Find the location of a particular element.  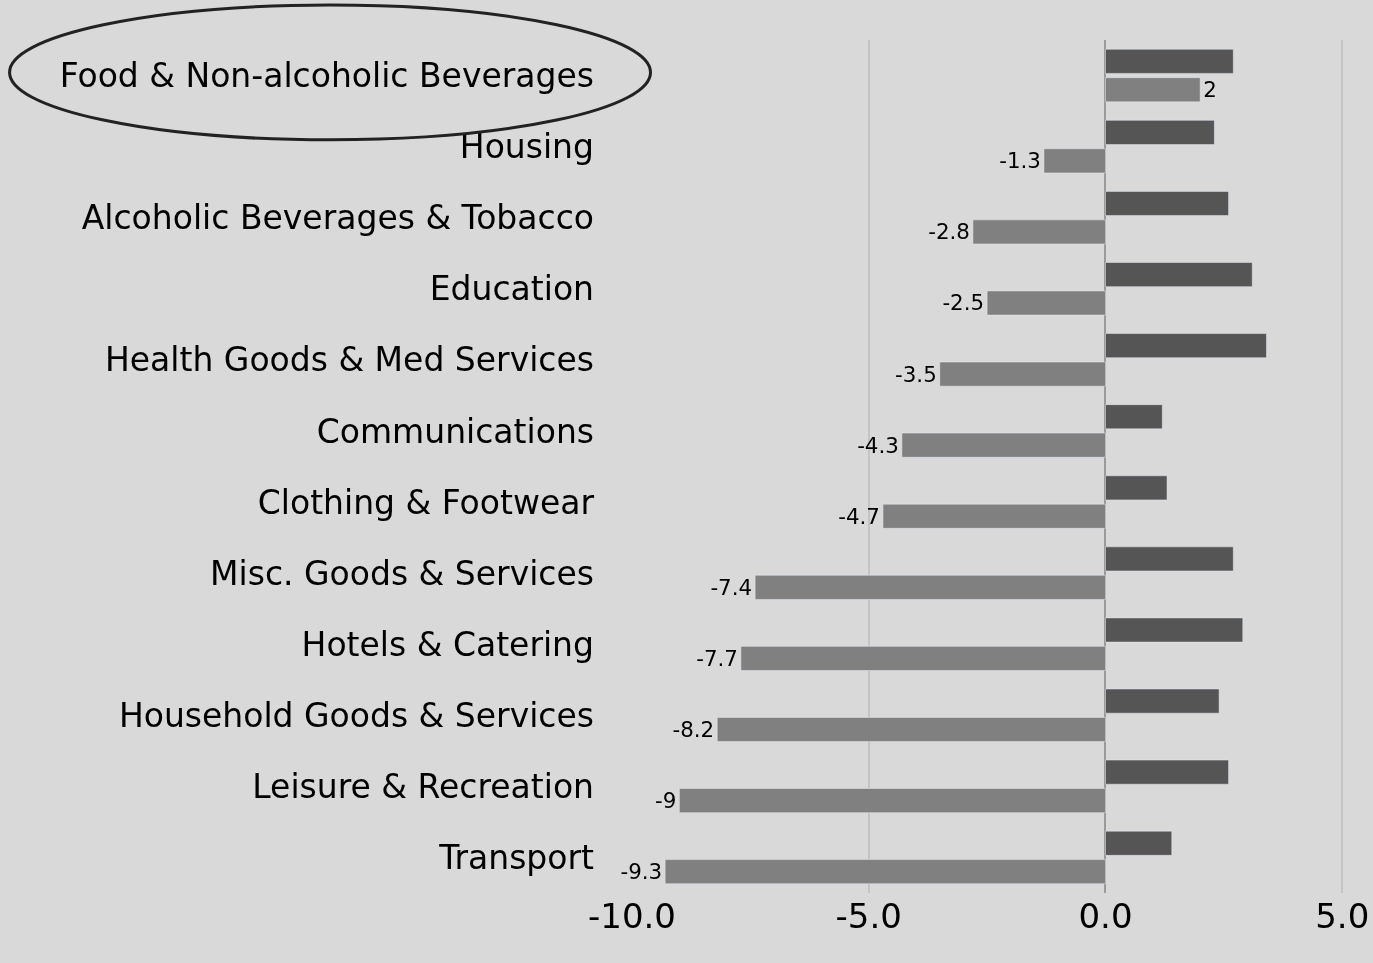

x-tick-label: 0.0 is located at coordinates (1105, 916).